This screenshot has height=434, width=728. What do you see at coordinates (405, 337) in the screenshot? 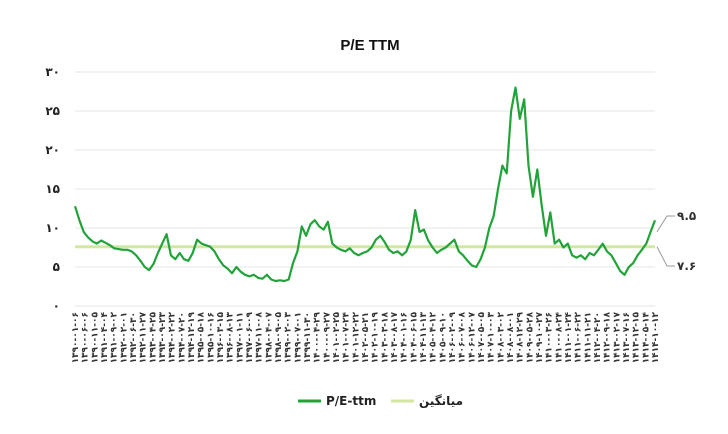
I see `x-tick-label: ۱۴۰۴-۰۱-۱۶` at bounding box center [405, 337].